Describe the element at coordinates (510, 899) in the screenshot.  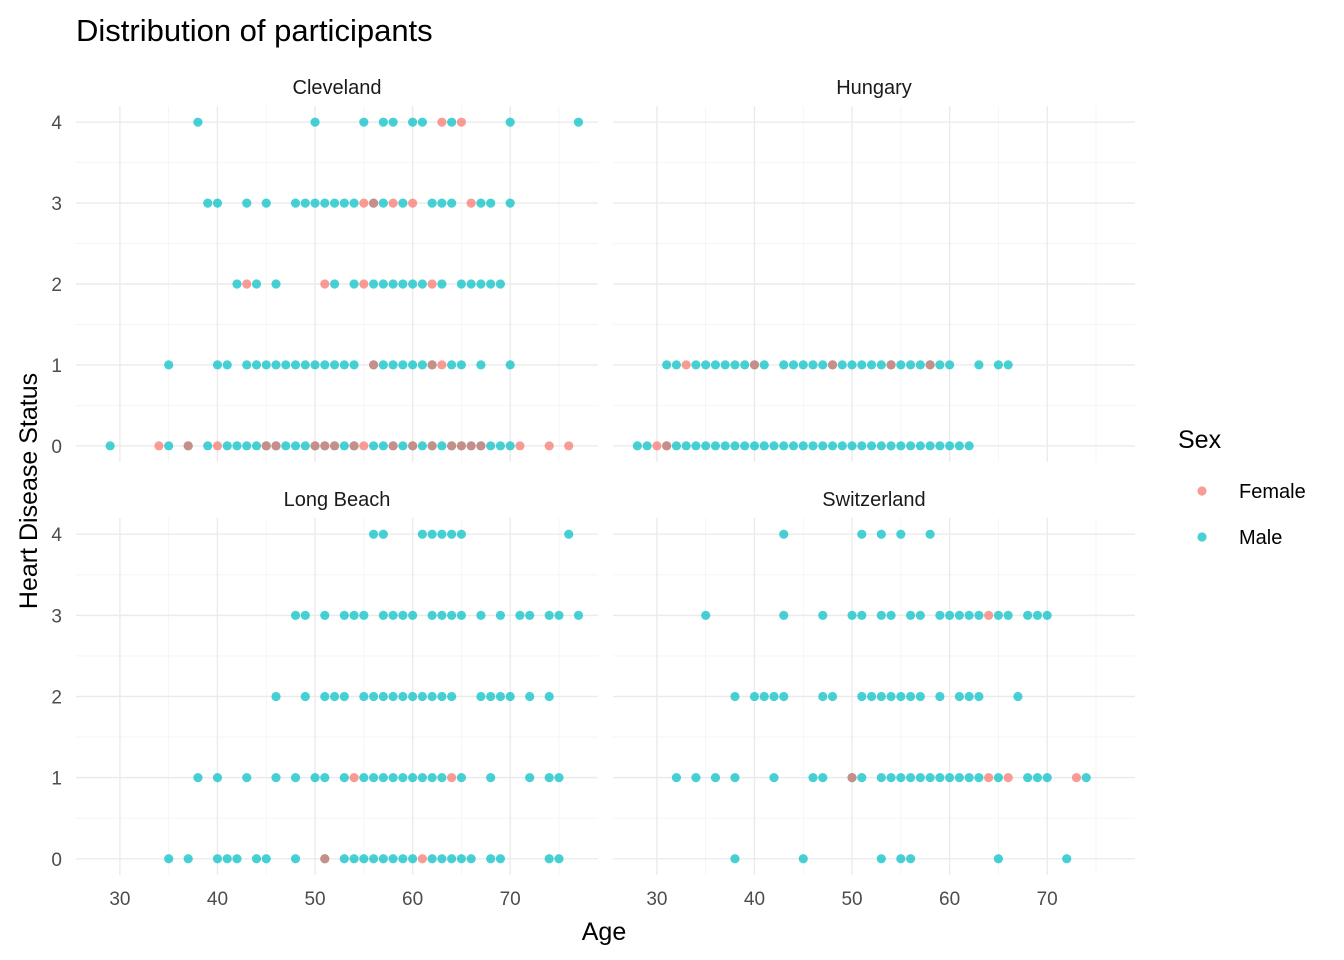
I see `x-tick-label: 70` at that location.